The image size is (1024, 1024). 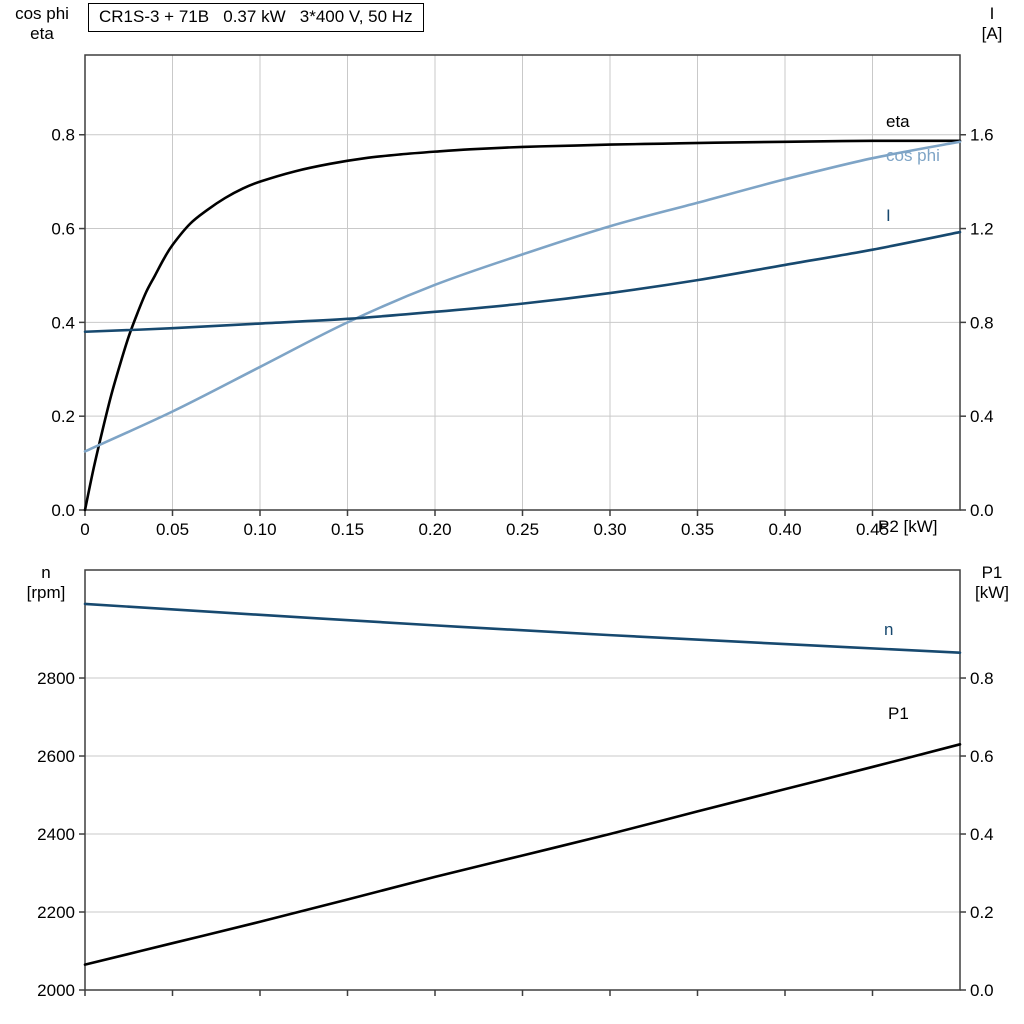 What do you see at coordinates (992, 13) in the screenshot?
I see `axis-label-current: I` at bounding box center [992, 13].